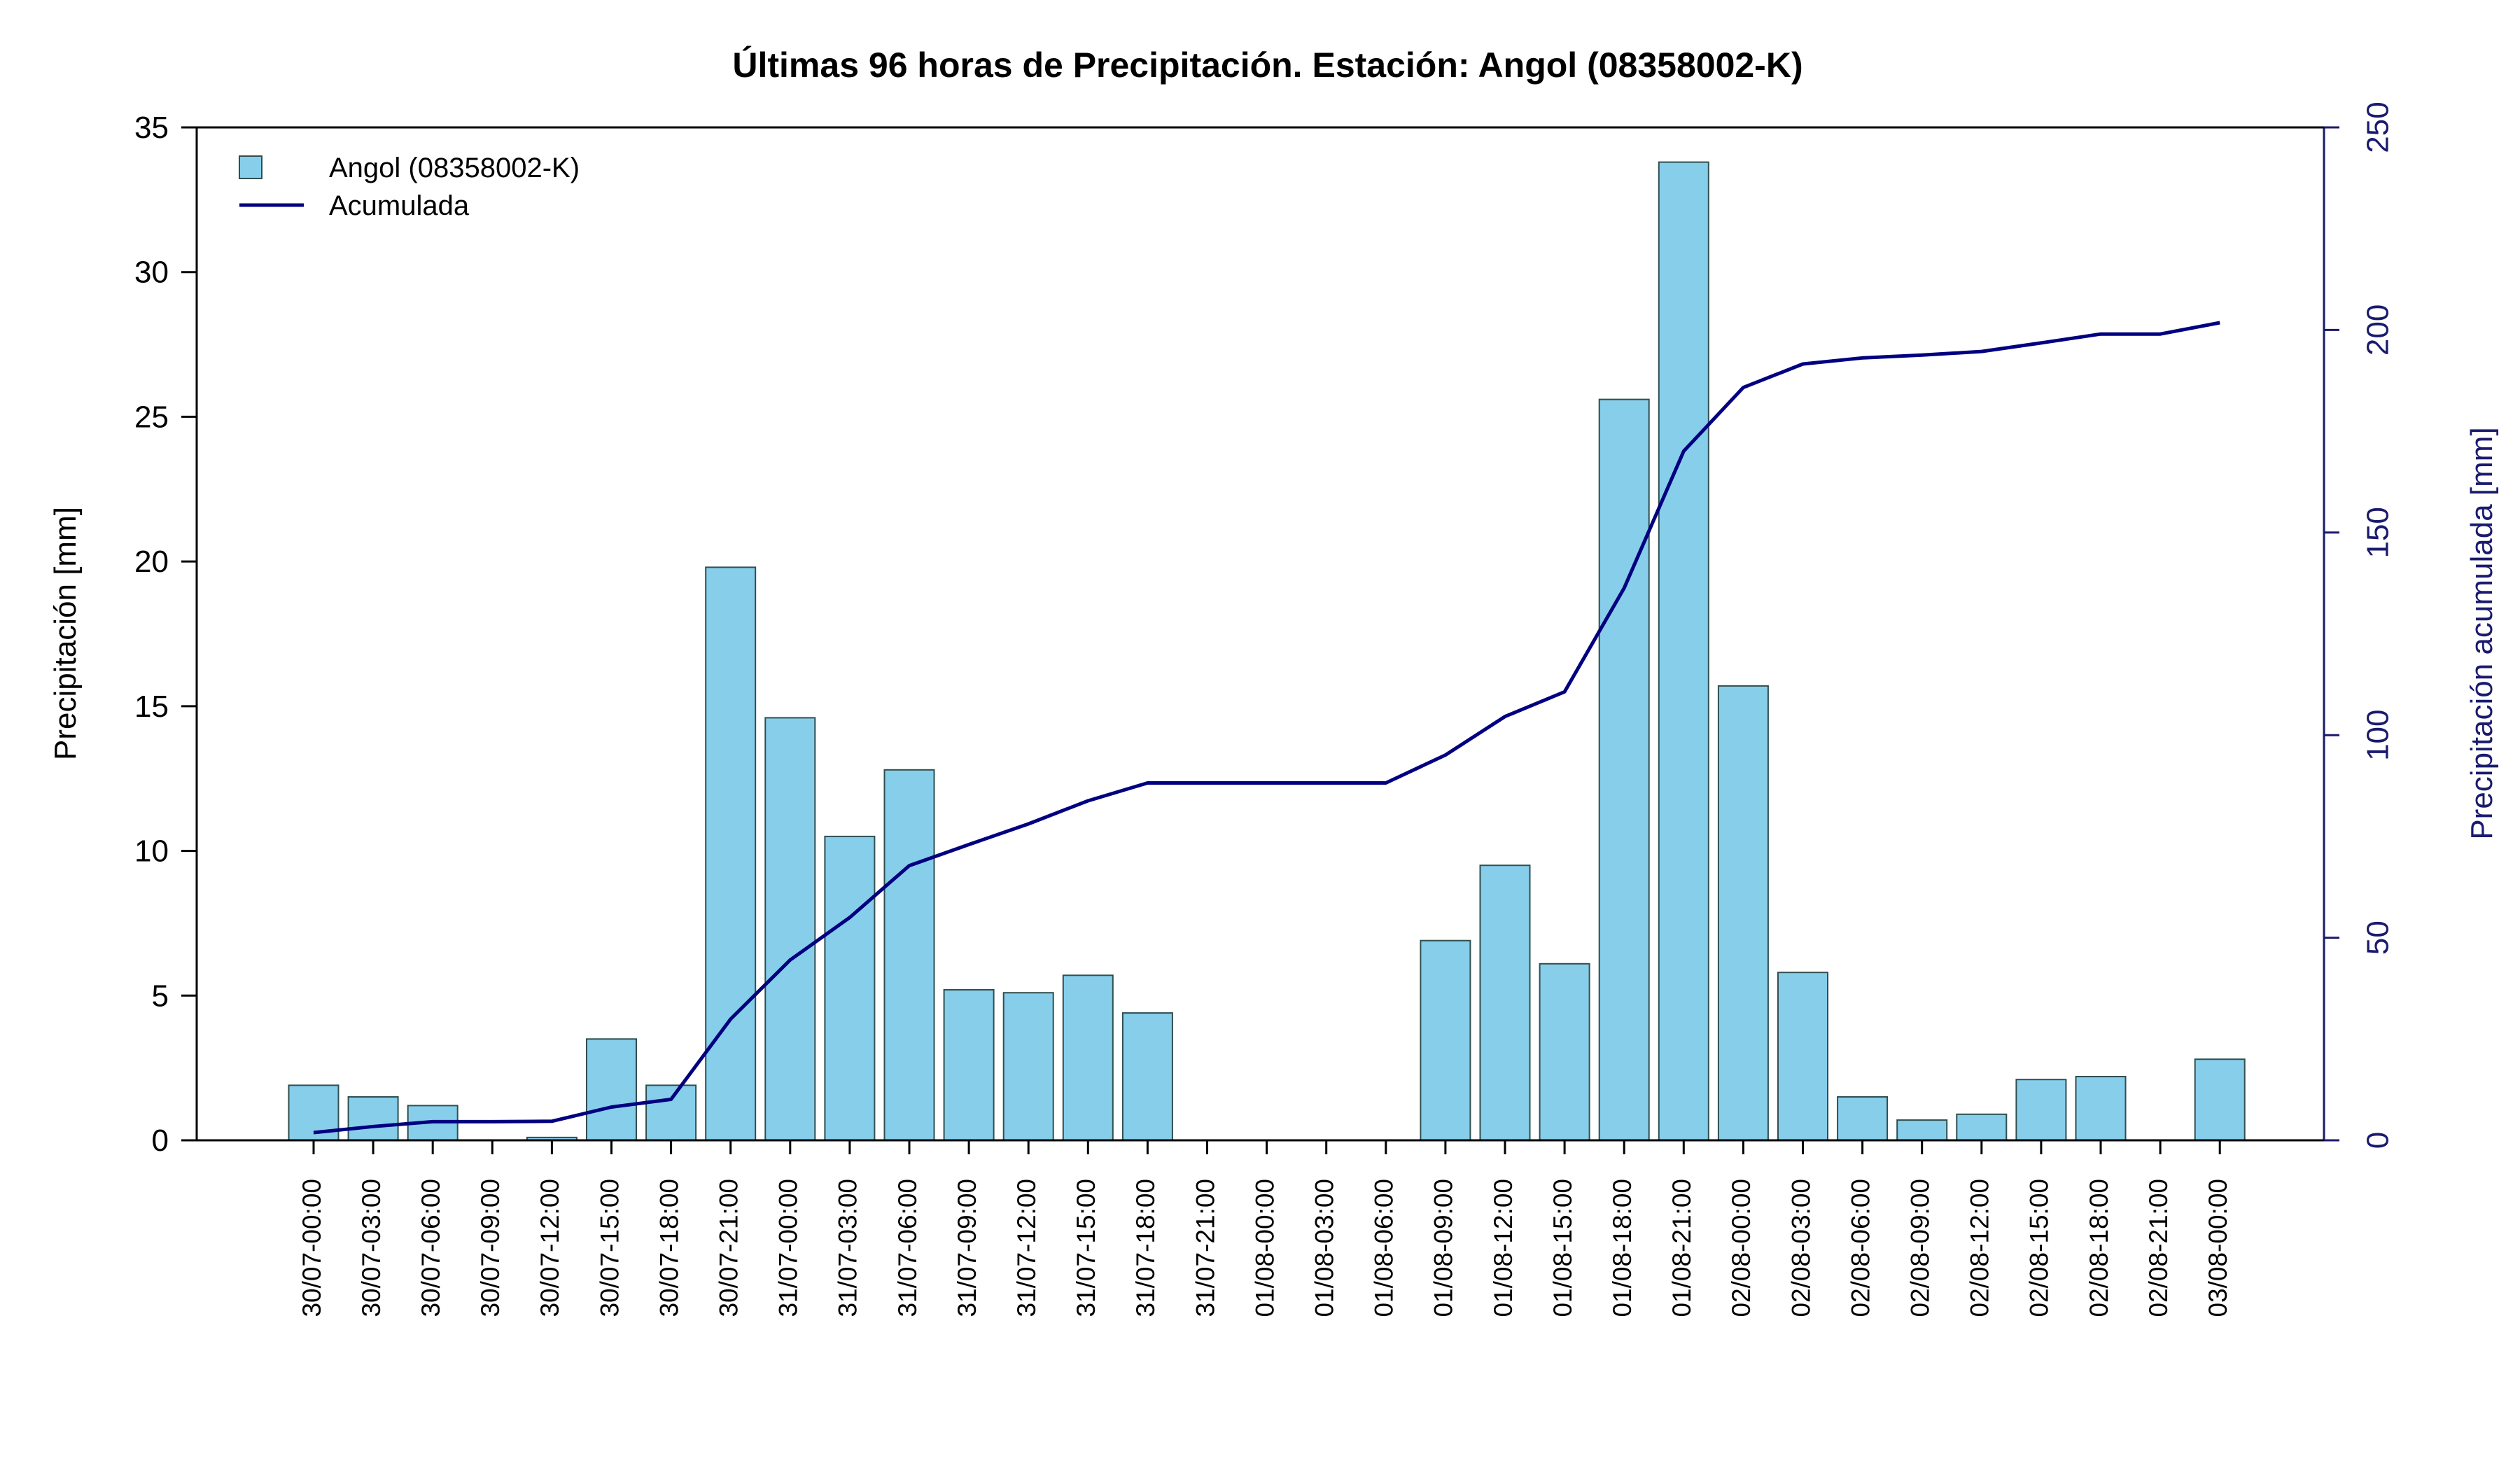 Image resolution: width=2520 pixels, height=1470 pixels. Describe the element at coordinates (1205, 1248) in the screenshot. I see `x-tick-label: 31/07-21:00` at that location.